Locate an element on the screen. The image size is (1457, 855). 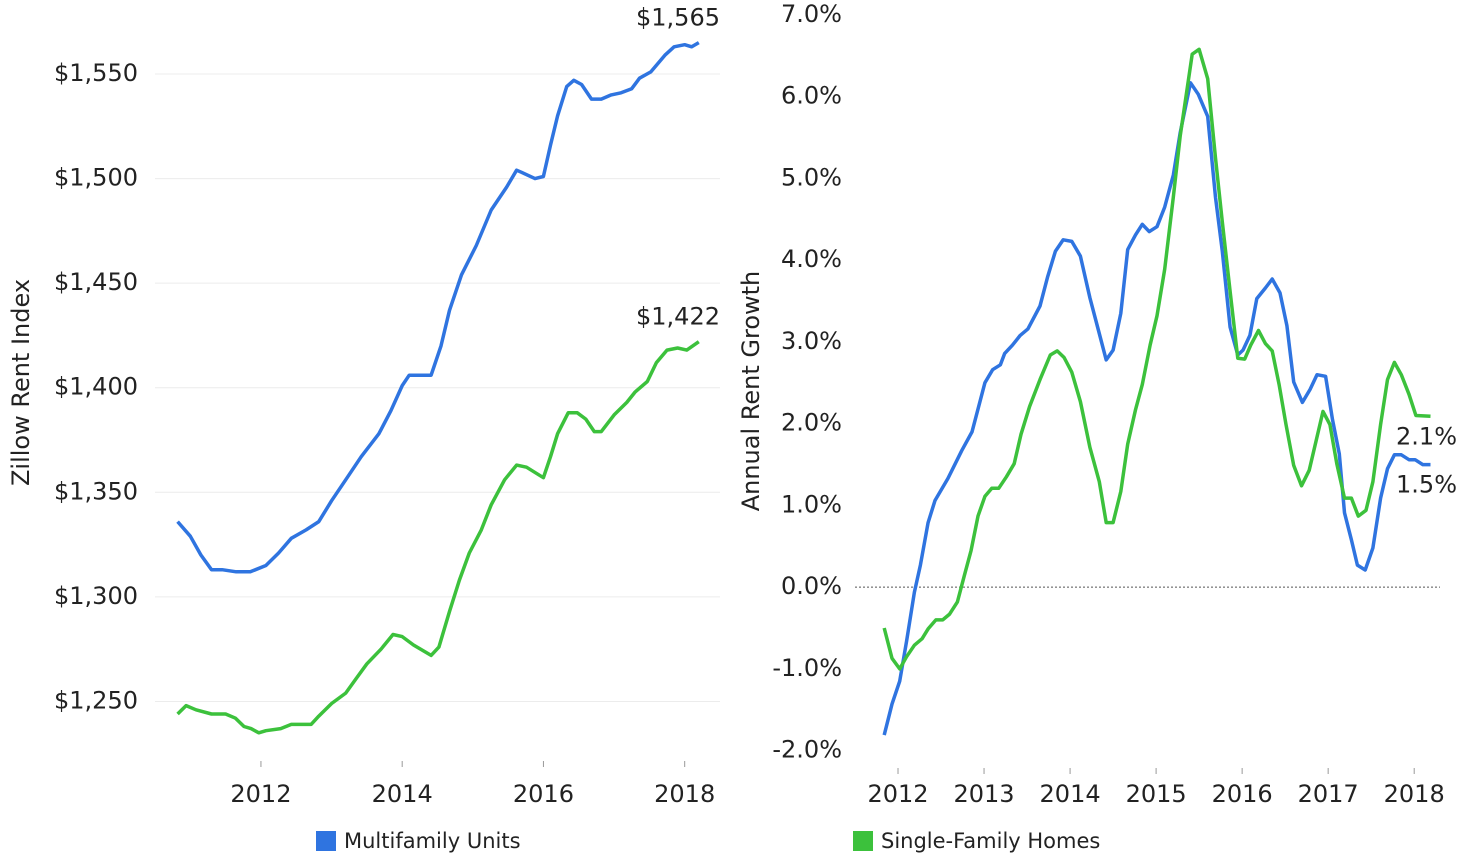
data-label: $1,422 is located at coordinates (678, 317).